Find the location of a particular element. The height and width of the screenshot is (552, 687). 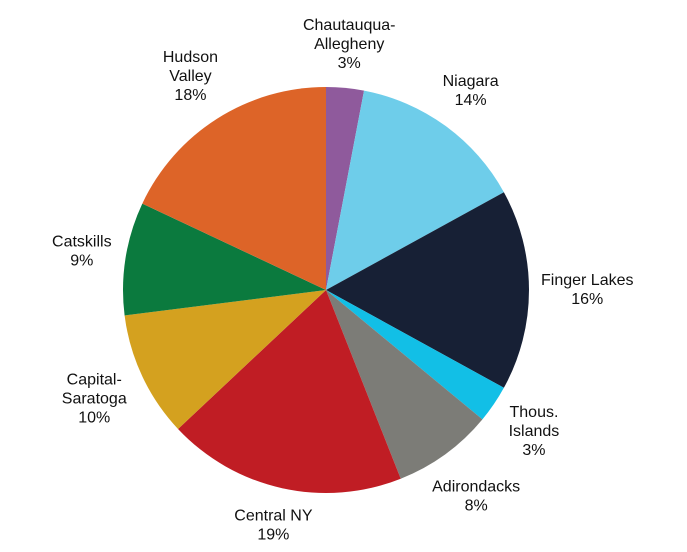

category-label: Chautauqua- is located at coordinates (349, 25).